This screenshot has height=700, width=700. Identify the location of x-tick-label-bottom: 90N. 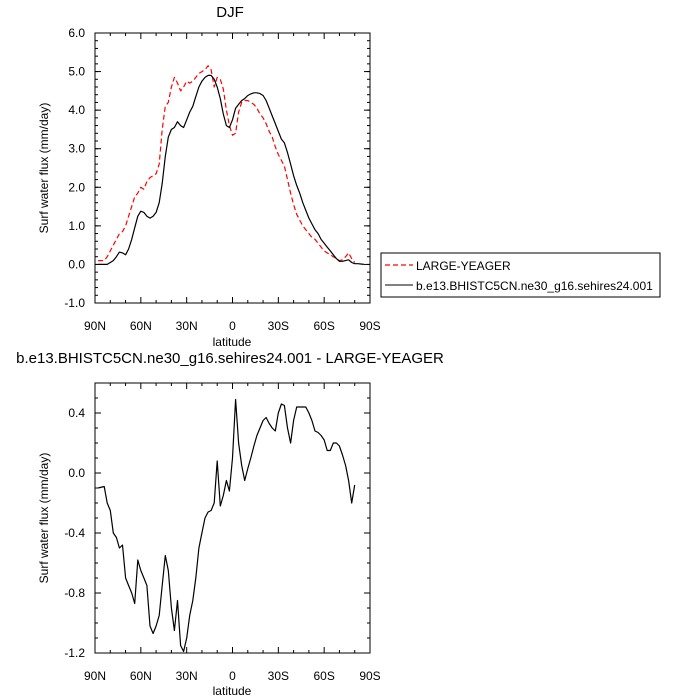
(95, 676).